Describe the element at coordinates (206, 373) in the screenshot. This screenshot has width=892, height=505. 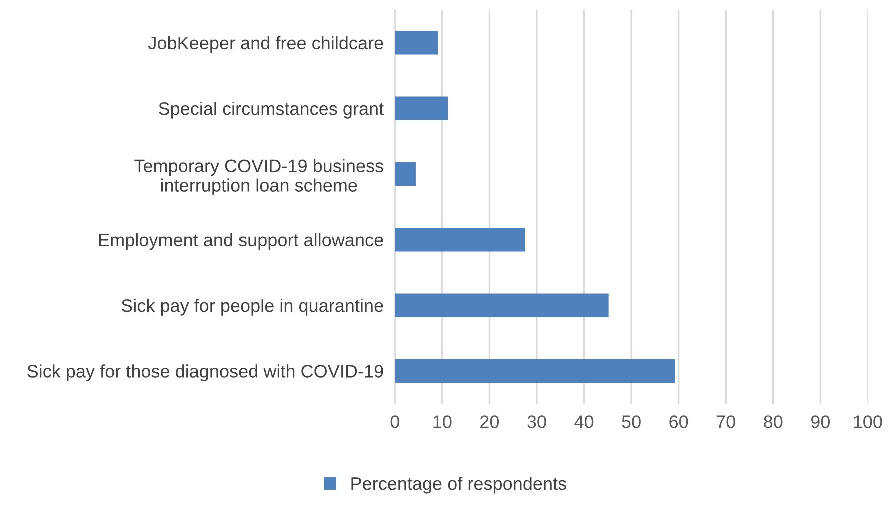
I see `y-tick-label: Sick pay for those diagnosed with COVID-19` at that location.